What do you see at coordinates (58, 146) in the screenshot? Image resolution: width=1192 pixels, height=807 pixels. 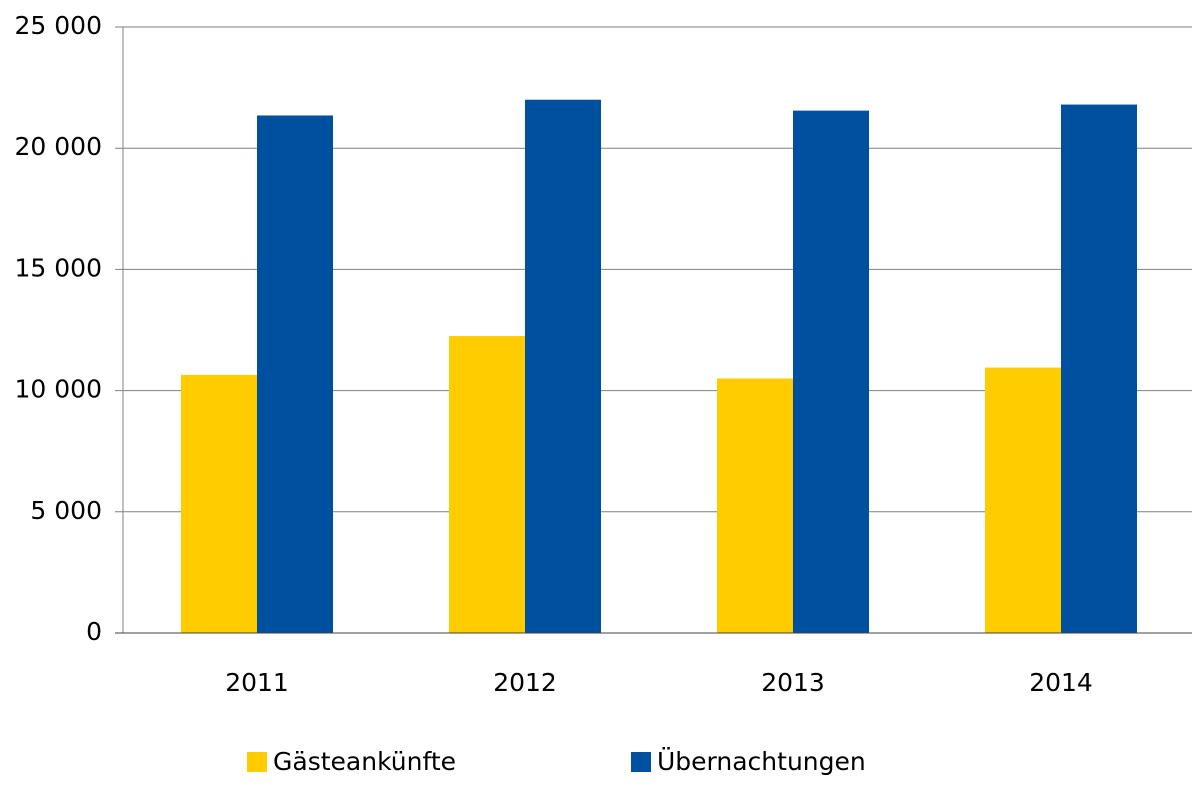 I see `y-tick-label: 20 000` at bounding box center [58, 146].